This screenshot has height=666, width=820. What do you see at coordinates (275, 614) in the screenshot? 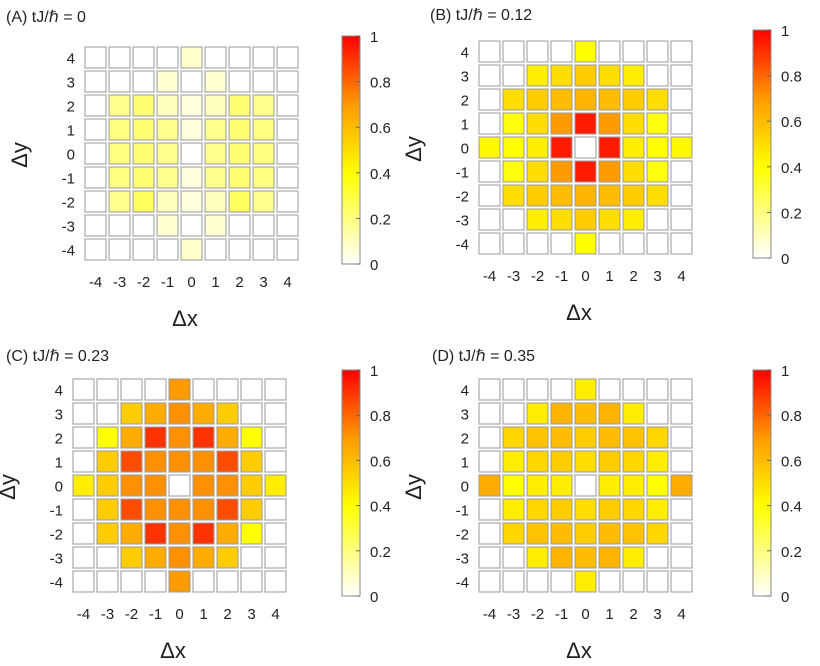
I see `x-tick-label: 4` at bounding box center [275, 614].